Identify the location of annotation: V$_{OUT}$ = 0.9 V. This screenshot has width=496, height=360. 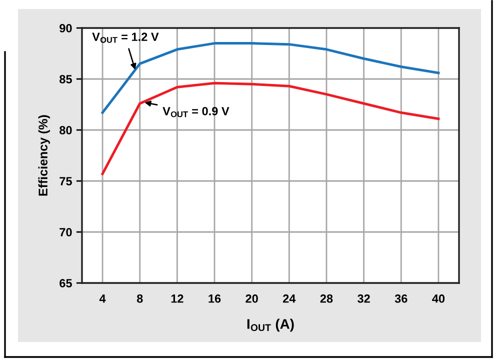
(196, 112).